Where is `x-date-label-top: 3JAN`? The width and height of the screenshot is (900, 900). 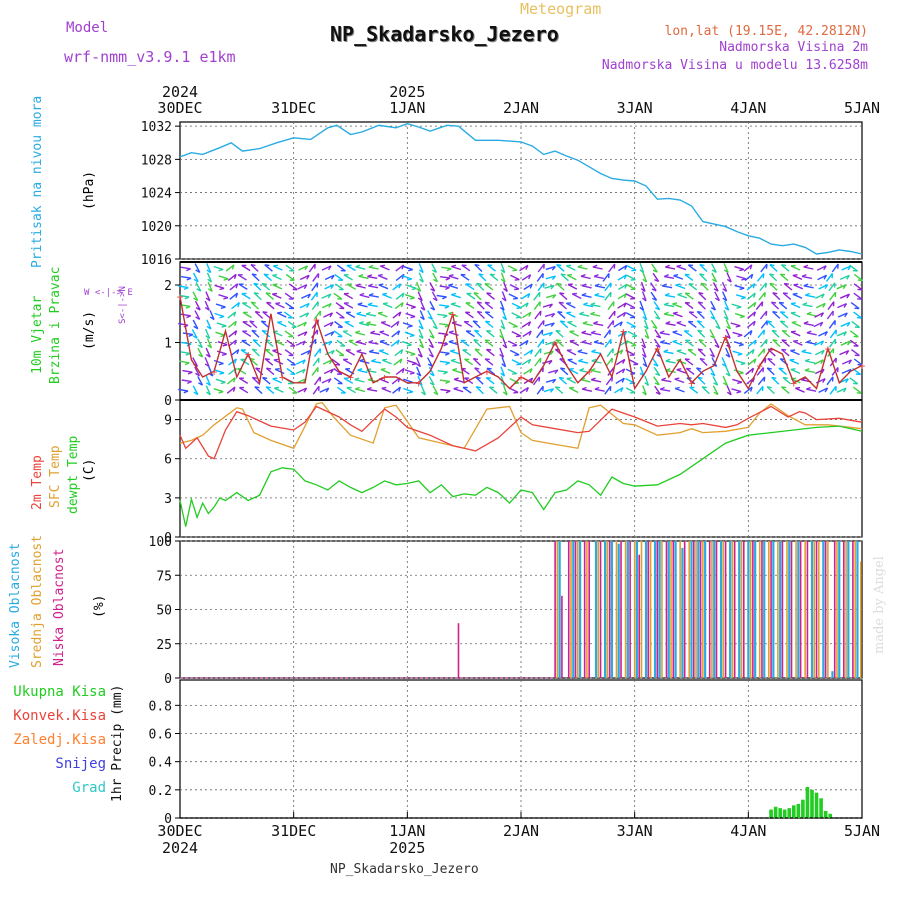
x-date-label-top: 3JAN is located at coordinates (635, 108).